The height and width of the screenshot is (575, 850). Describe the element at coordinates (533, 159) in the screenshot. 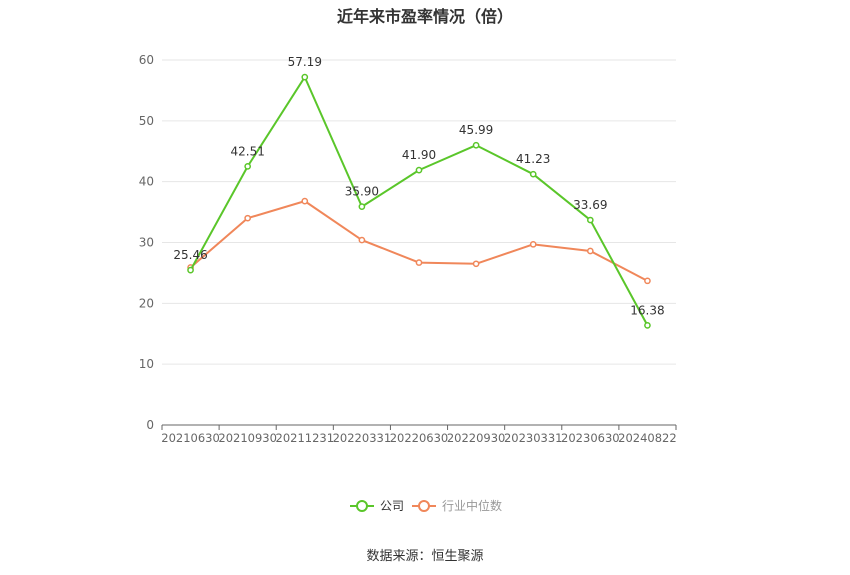

I see `data-label: 41.23` at that location.